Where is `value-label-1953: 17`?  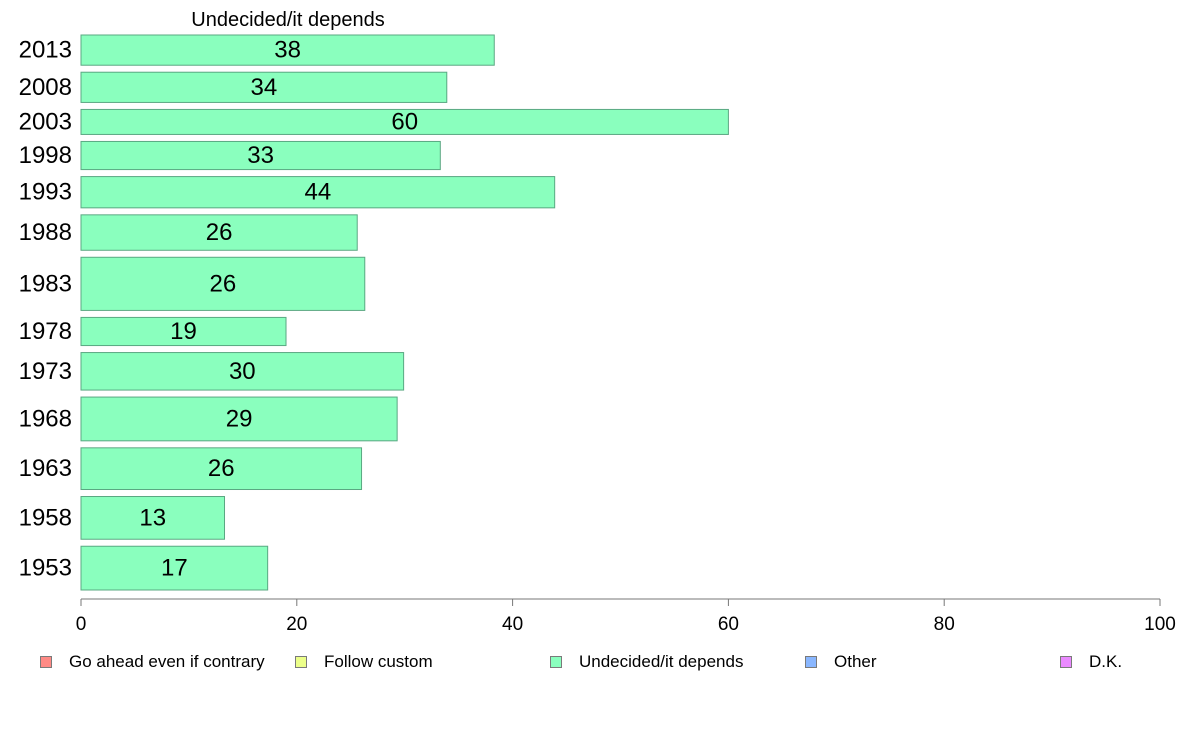
value-label-1953: 17 is located at coordinates (174, 568).